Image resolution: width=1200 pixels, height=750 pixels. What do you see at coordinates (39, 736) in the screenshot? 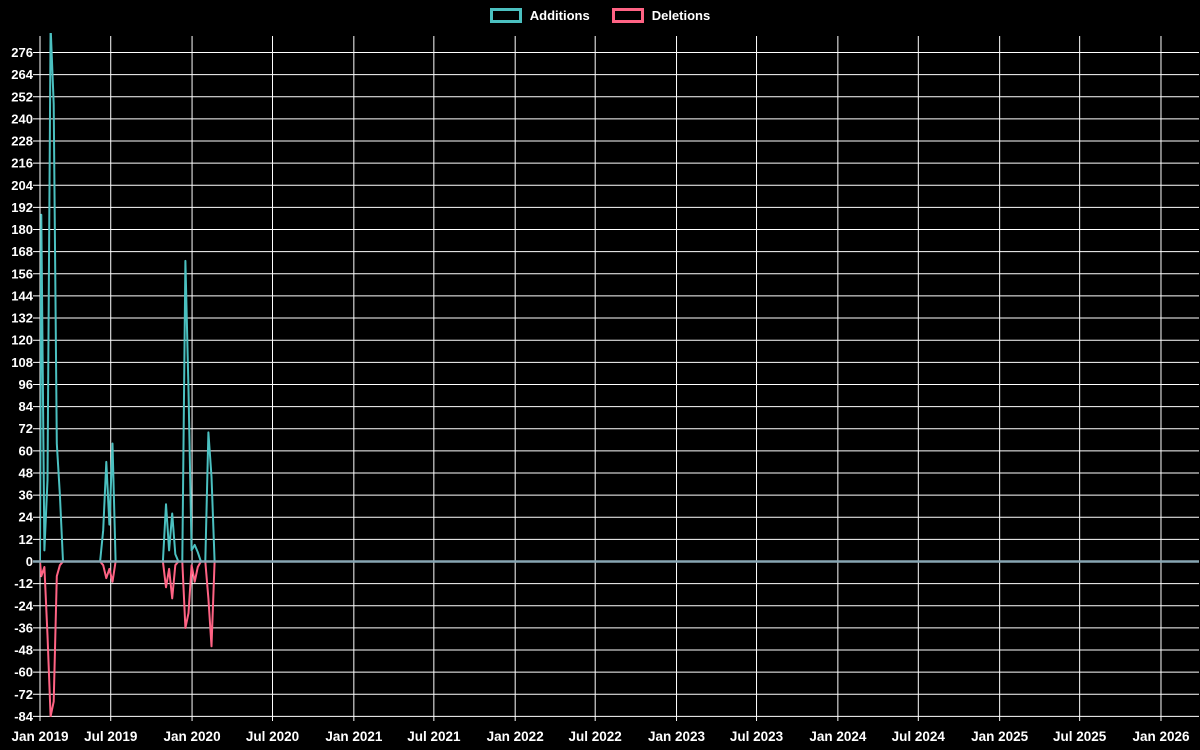
I see `x-tick-label: Jan 2019` at bounding box center [39, 736].